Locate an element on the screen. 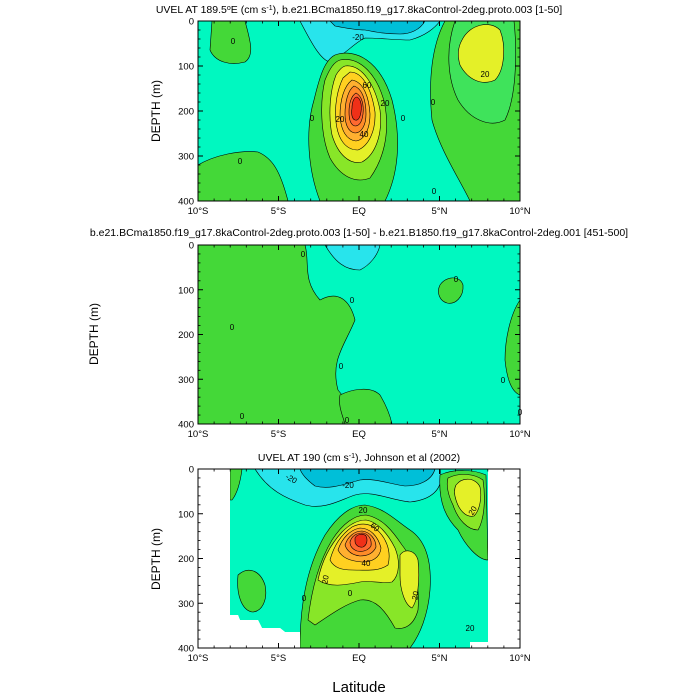 This screenshot has width=700, height=700. panel-2-neg-top is located at coordinates (352, 258).